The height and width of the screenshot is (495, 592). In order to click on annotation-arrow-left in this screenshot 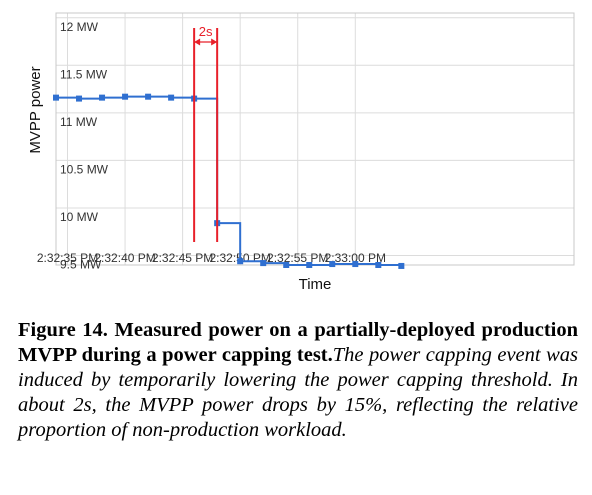, I will do `click(197, 42)`.